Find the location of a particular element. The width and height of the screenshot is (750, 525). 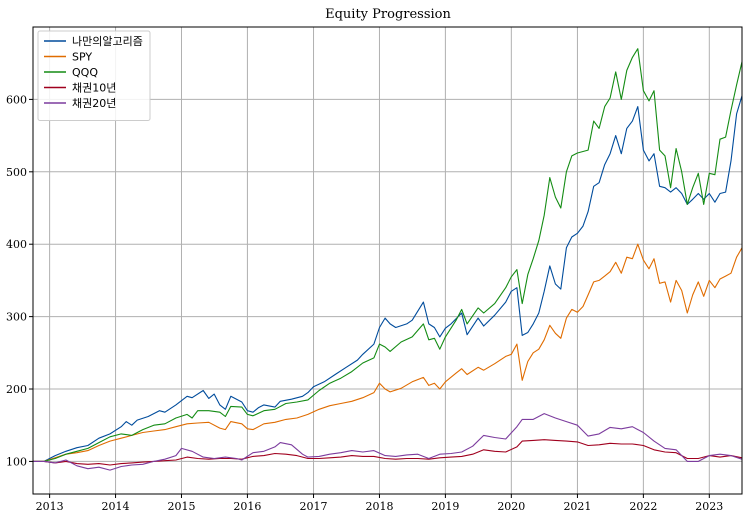

x-tick-label: 2017 is located at coordinates (314, 506).